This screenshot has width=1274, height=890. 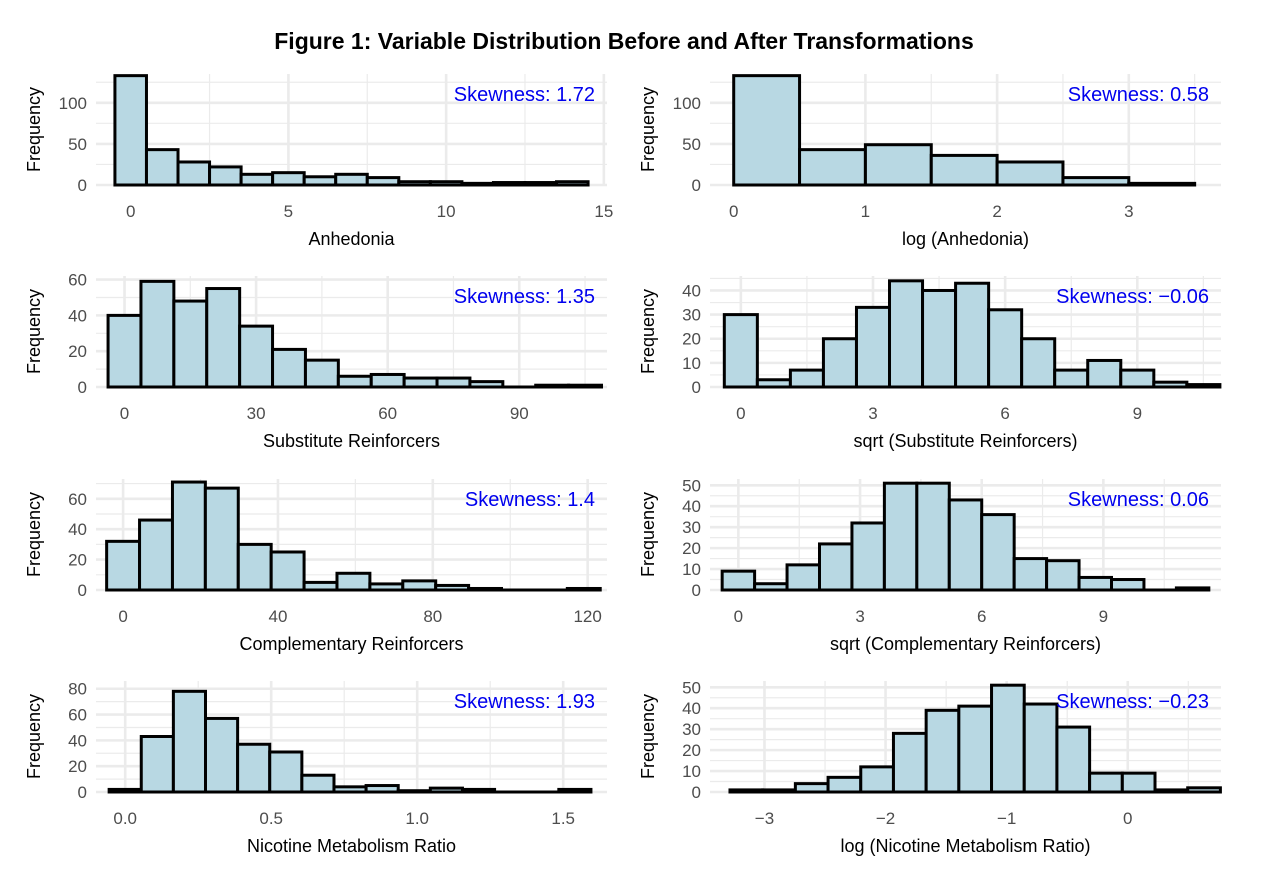 What do you see at coordinates (965, 239) in the screenshot?
I see `x-axis-label: log (Anhedonia)` at bounding box center [965, 239].